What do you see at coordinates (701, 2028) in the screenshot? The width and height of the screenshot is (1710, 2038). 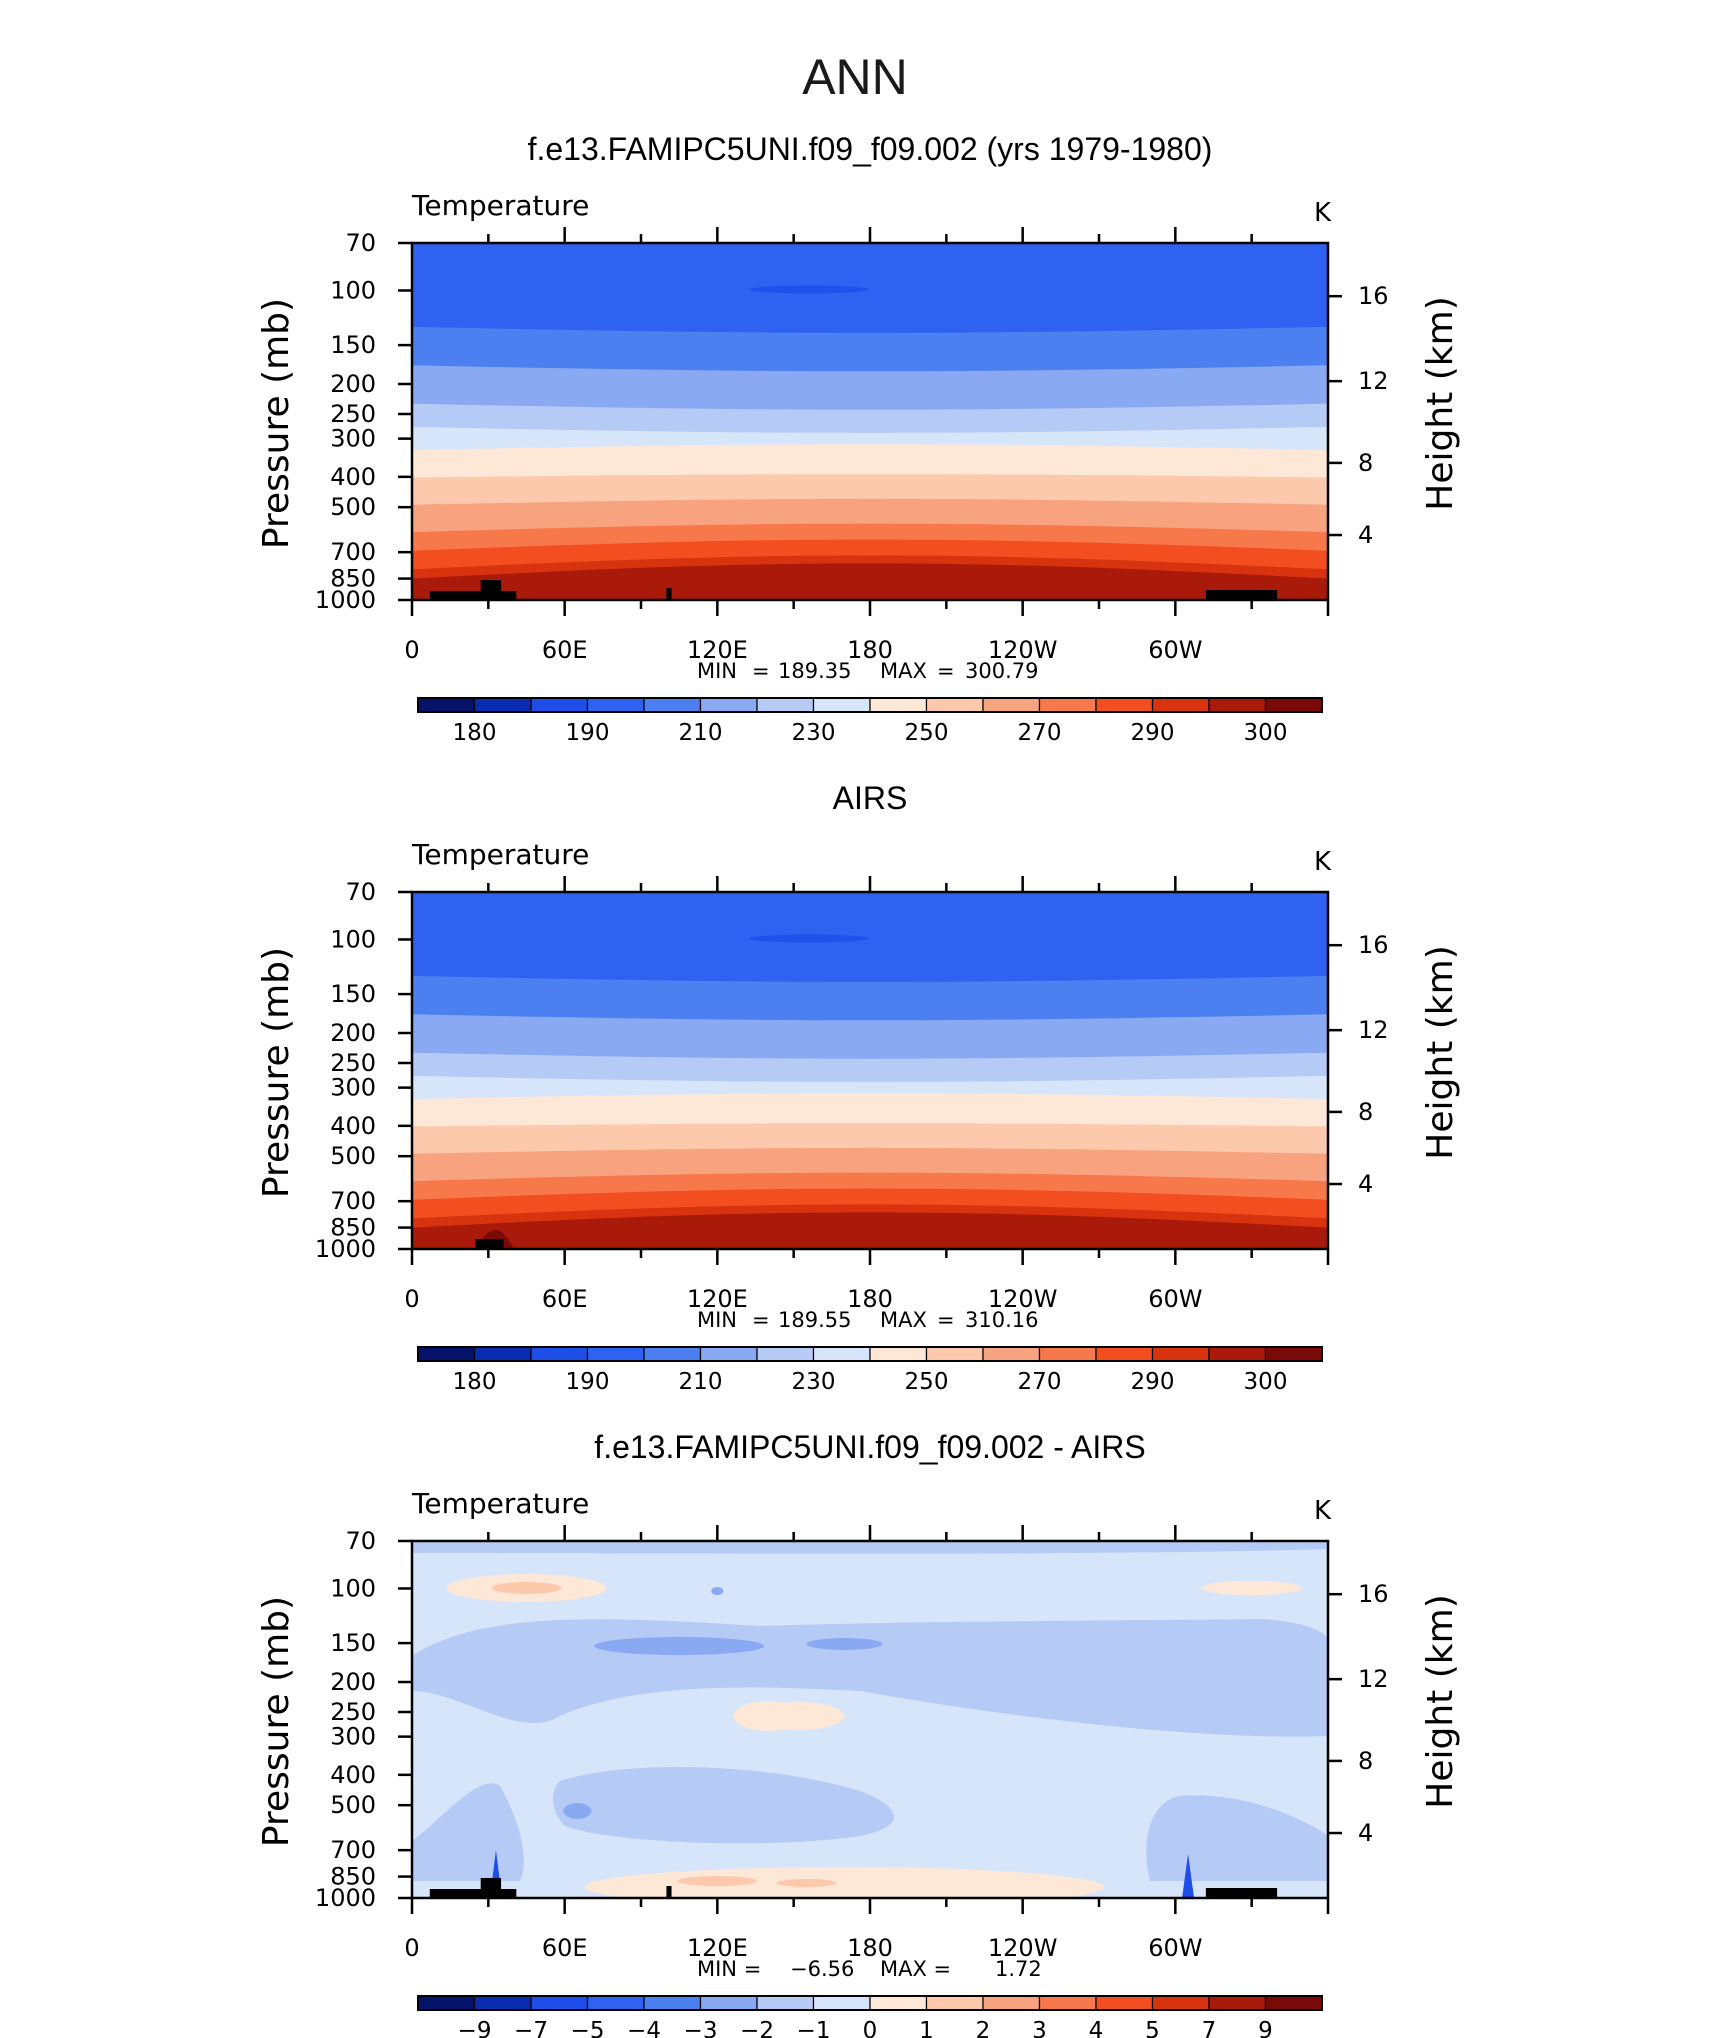 I see `colorbar-label: −3` at bounding box center [701, 2028].